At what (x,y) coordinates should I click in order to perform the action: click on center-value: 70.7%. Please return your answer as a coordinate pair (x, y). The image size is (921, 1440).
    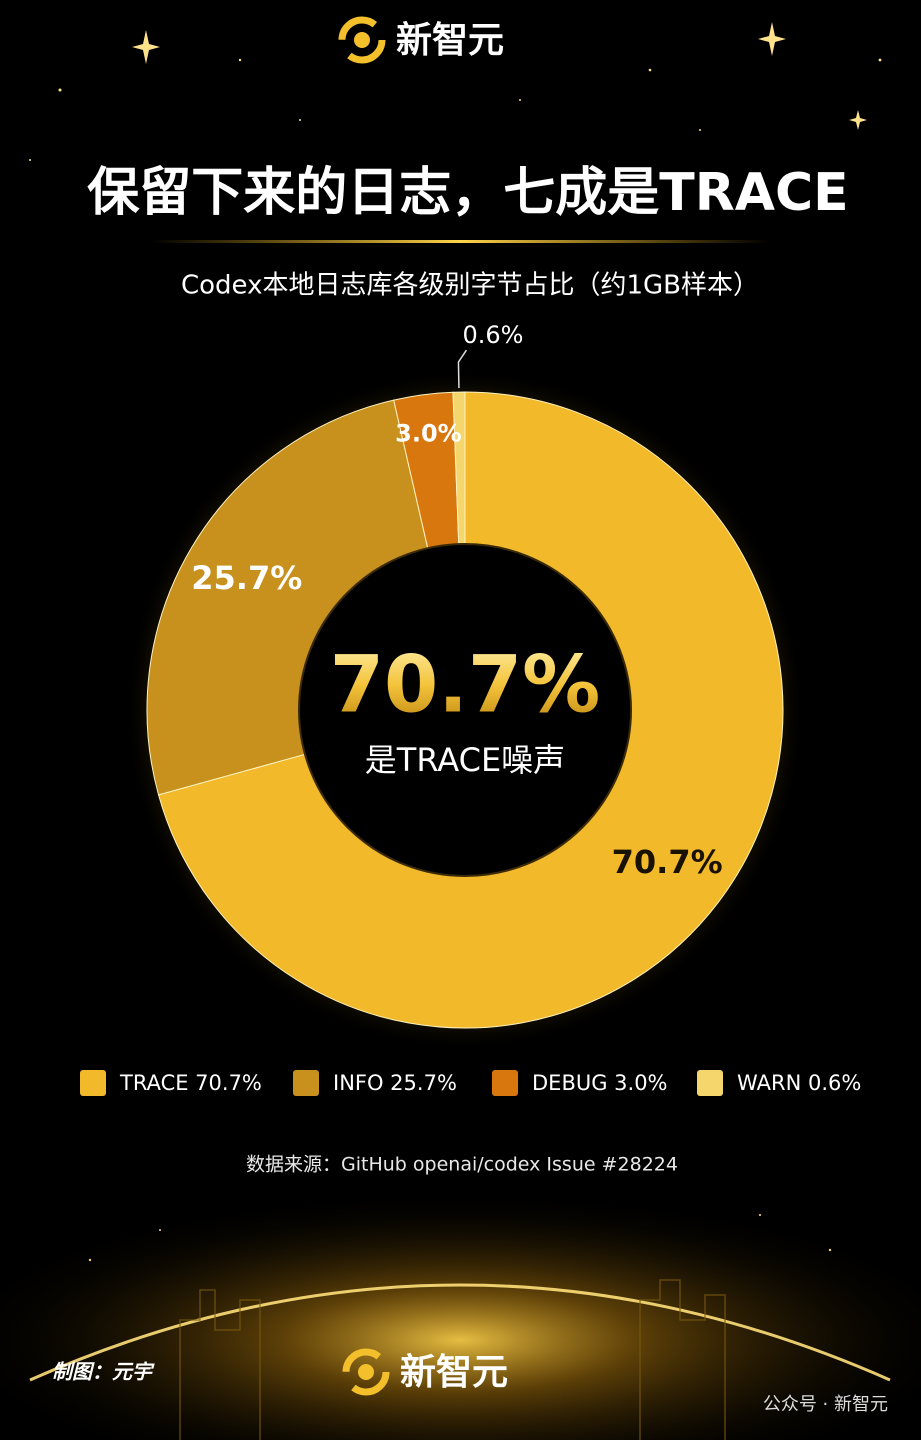
    Looking at the image, I should click on (465, 685).